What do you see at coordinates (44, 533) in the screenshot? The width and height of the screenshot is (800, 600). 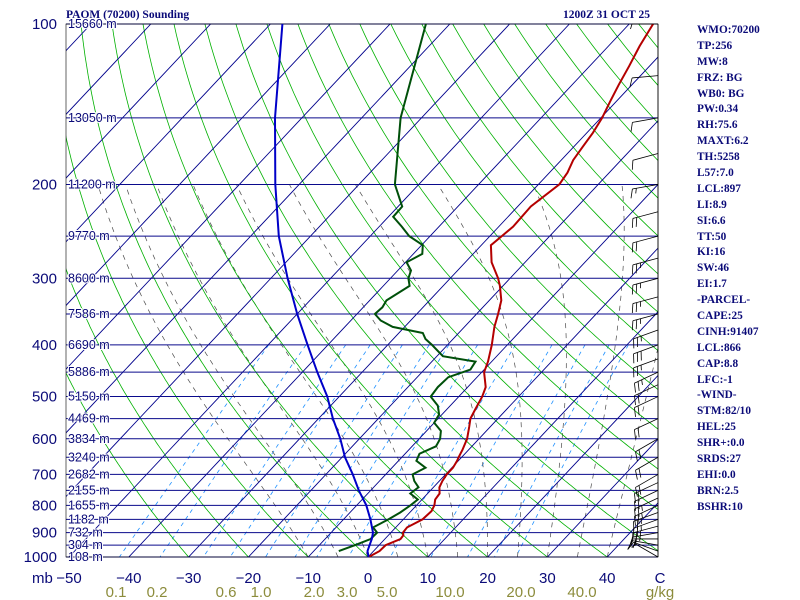 I see `pressure-label: 900` at bounding box center [44, 533].